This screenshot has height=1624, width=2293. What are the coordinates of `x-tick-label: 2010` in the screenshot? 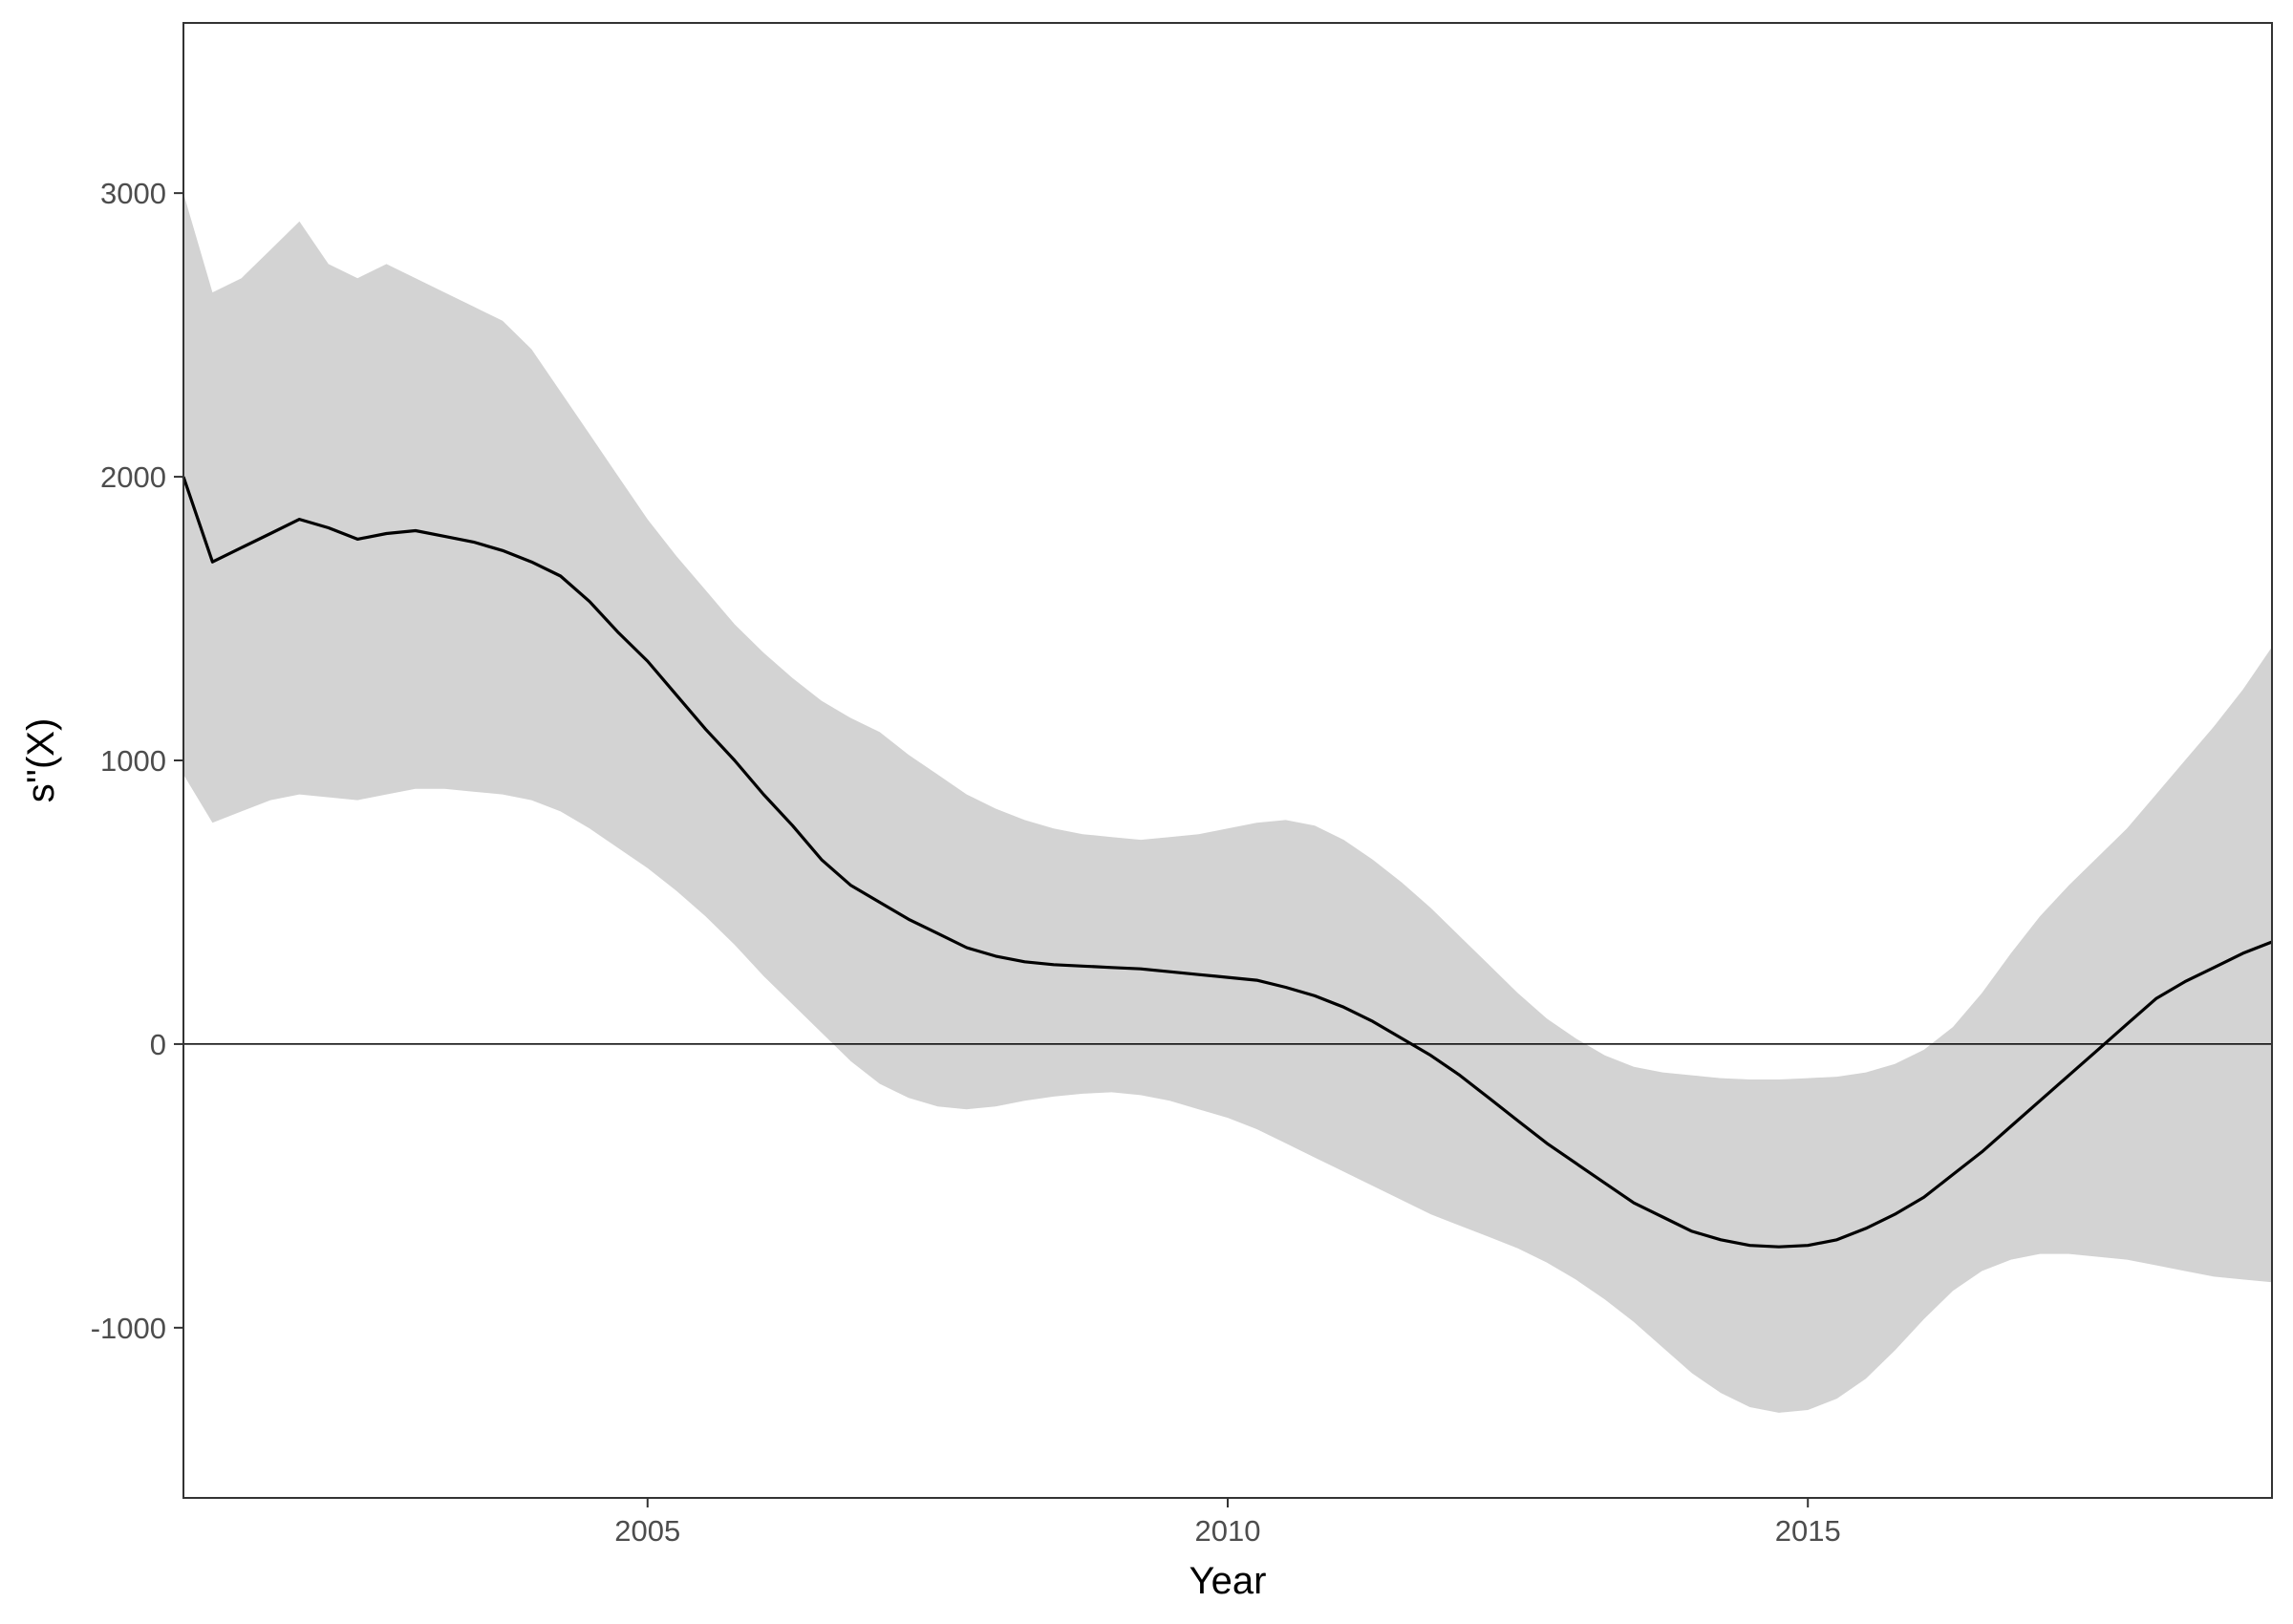 It's located at (1228, 1531).